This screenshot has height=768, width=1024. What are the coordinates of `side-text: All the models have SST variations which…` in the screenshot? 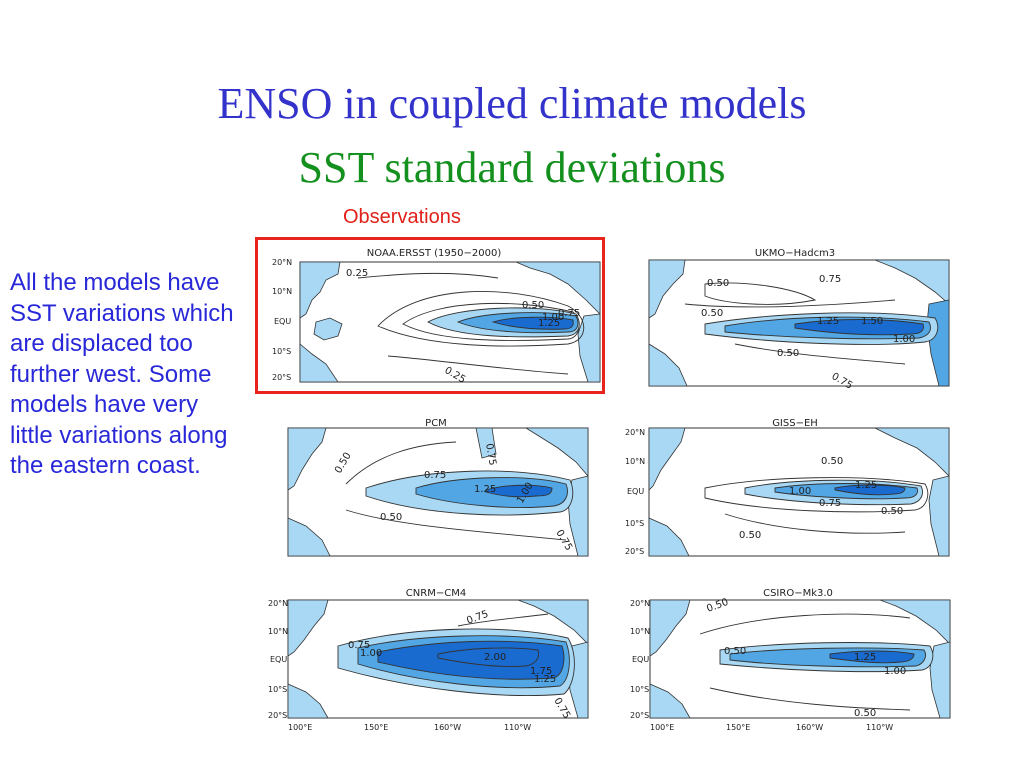 It's located at (122, 374).